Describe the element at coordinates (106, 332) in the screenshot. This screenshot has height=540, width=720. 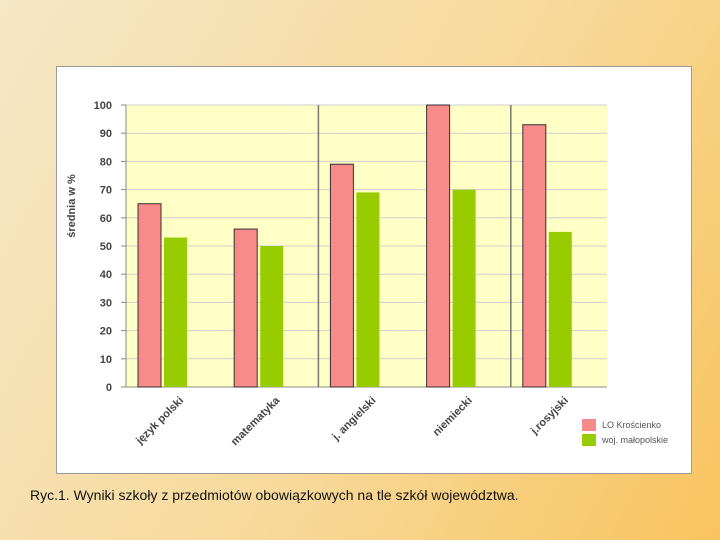
I see `y-tick-label: 20` at that location.